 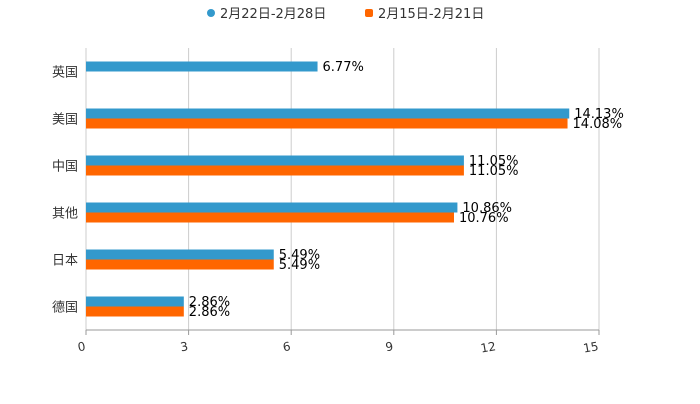 What do you see at coordinates (343, 67) in the screenshot?
I see `data-label-series-1-0: 6.77%` at bounding box center [343, 67].